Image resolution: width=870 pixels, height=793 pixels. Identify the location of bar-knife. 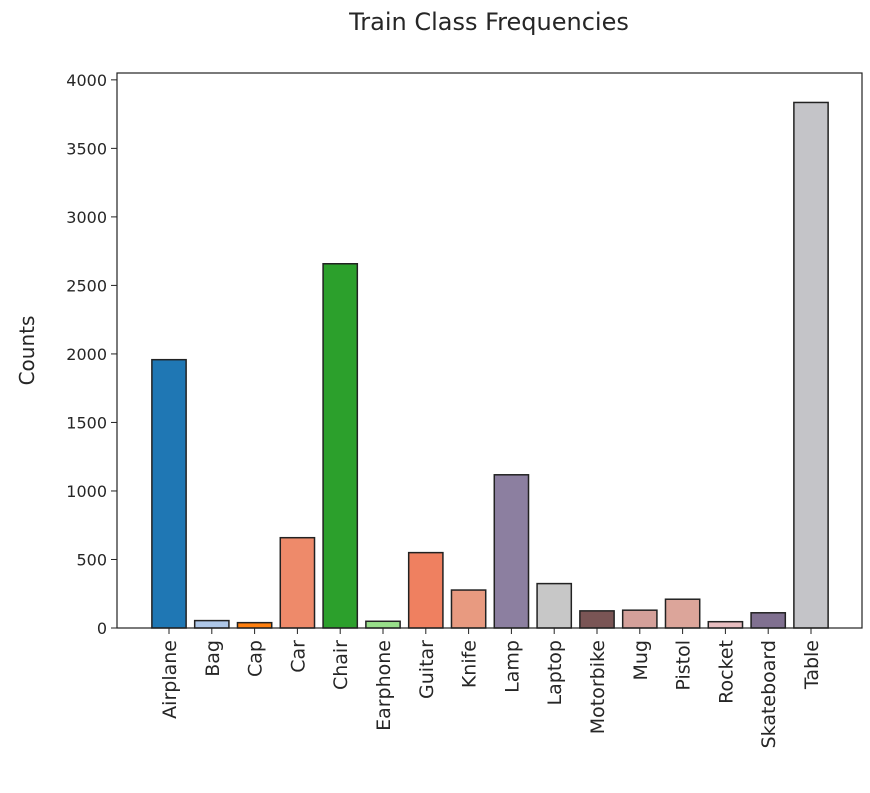
(468, 609).